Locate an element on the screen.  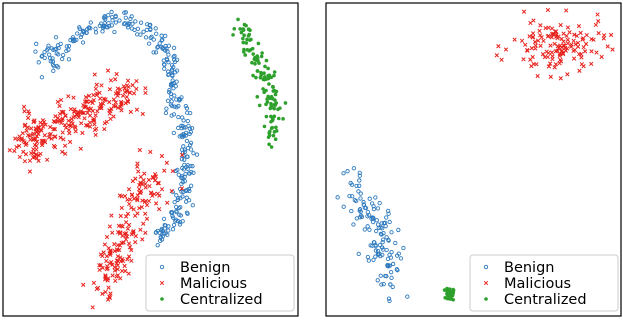
legend-marker-benign is located at coordinates (162, 267).